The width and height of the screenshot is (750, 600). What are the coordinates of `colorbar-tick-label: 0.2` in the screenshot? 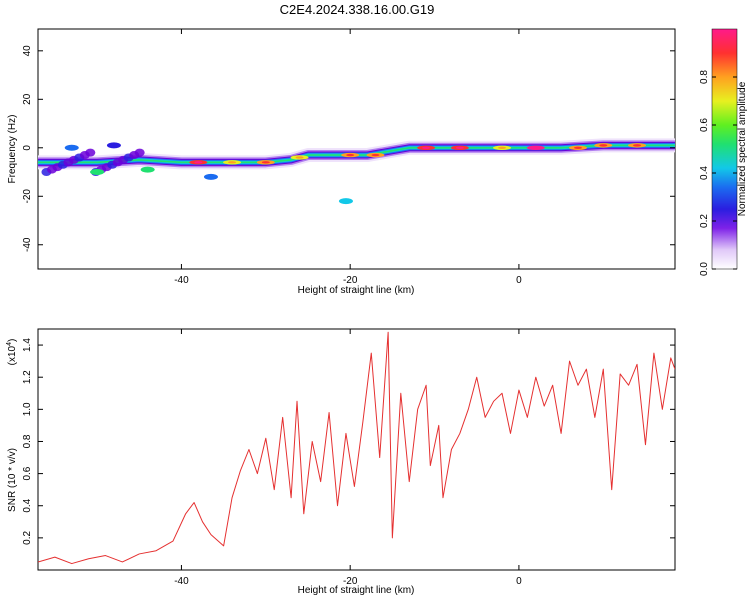 It's located at (704, 221).